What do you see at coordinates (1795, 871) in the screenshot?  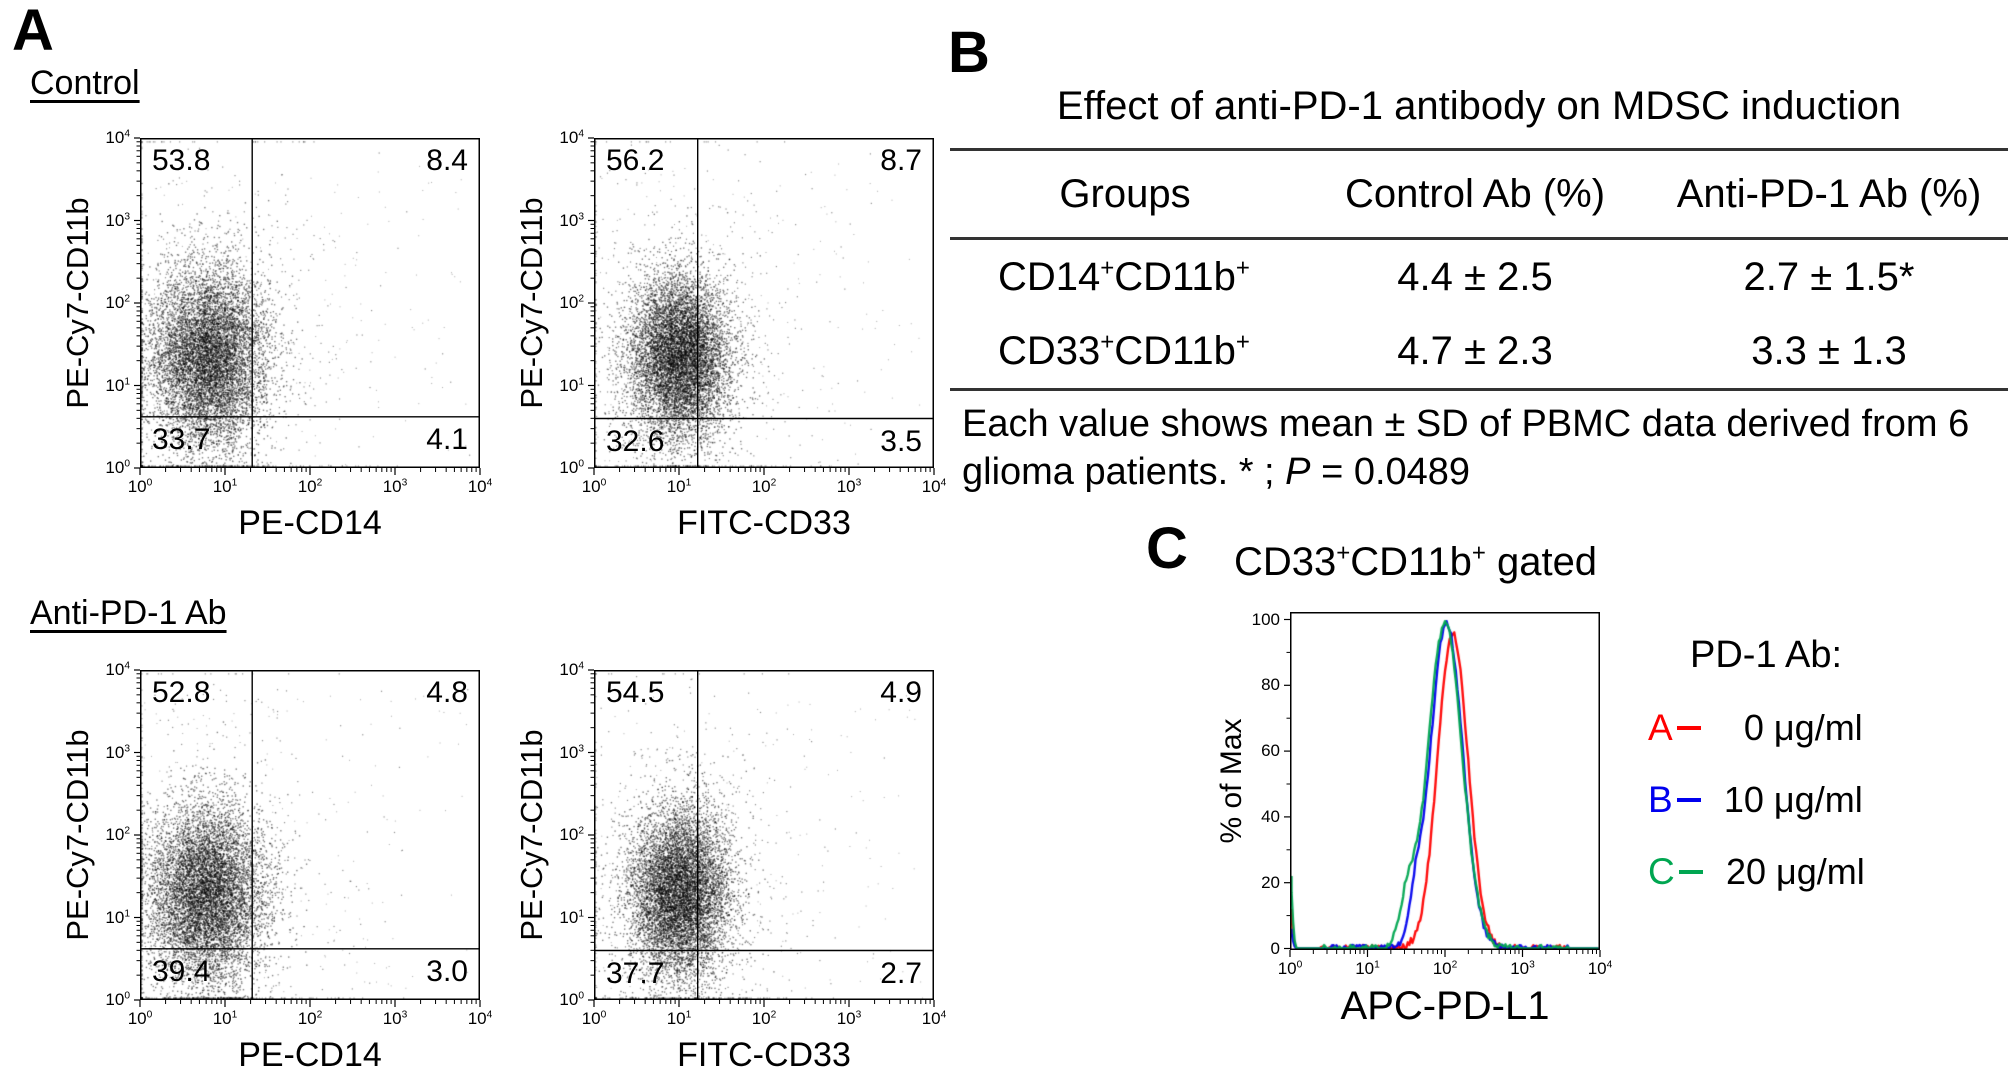 I see `legend-label-c: 20 μg/ml` at bounding box center [1795, 871].